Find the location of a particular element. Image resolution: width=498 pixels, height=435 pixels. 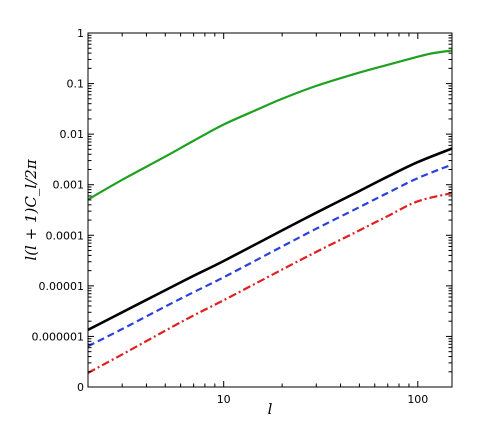

y-tick-label: 0.1 is located at coordinates (76, 84).